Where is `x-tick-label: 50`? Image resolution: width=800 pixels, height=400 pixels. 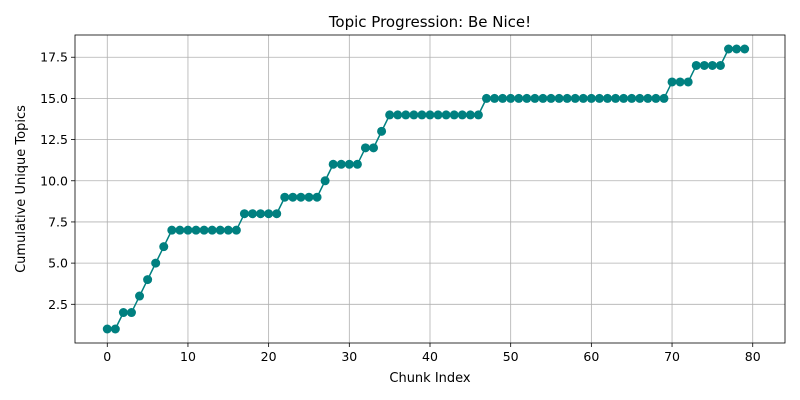 x-tick-label: 50 is located at coordinates (511, 356).